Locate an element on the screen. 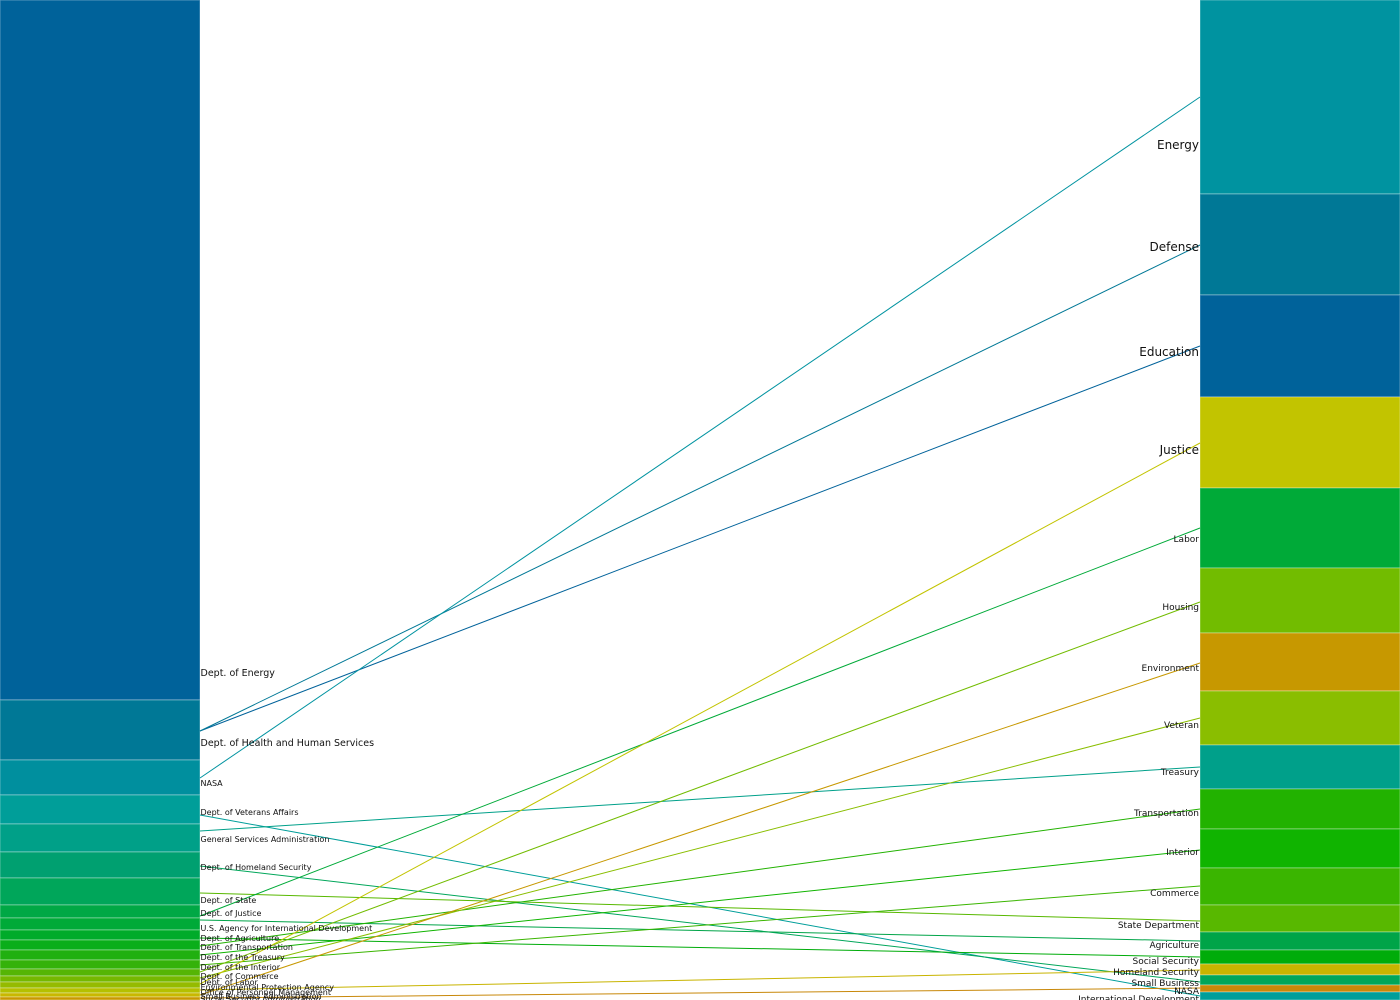 The width and height of the screenshot is (1400, 1000). link-dept-of-veterans-affairs-to-international-development is located at coordinates (700, 905).